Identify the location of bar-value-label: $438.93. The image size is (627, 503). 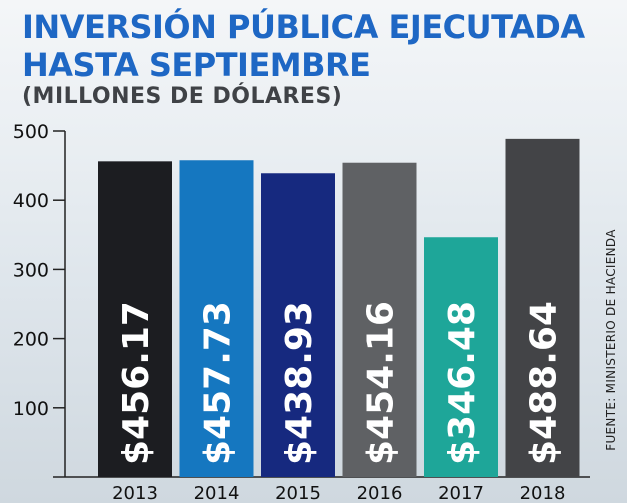
(299, 383).